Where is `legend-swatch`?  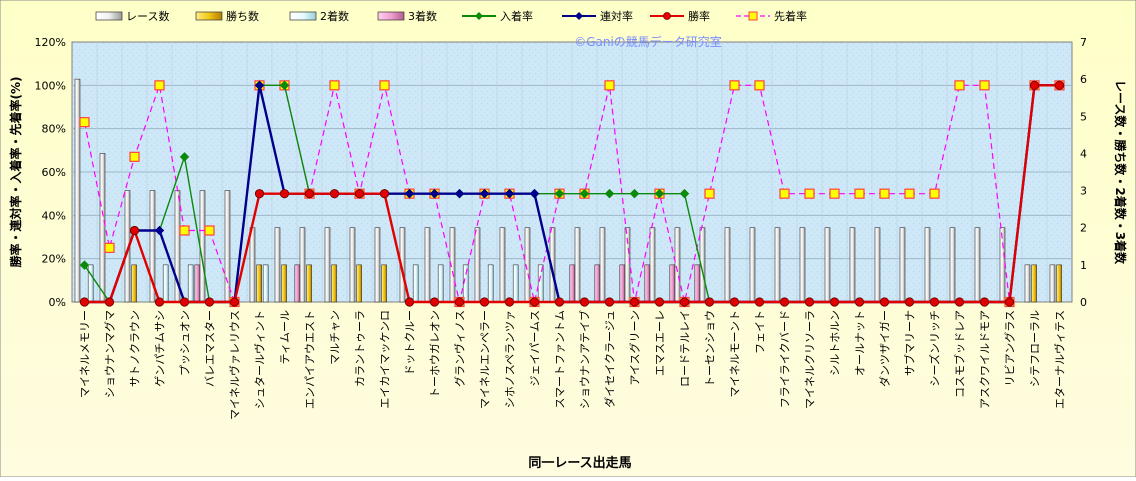
legend-swatch is located at coordinates (303, 16).